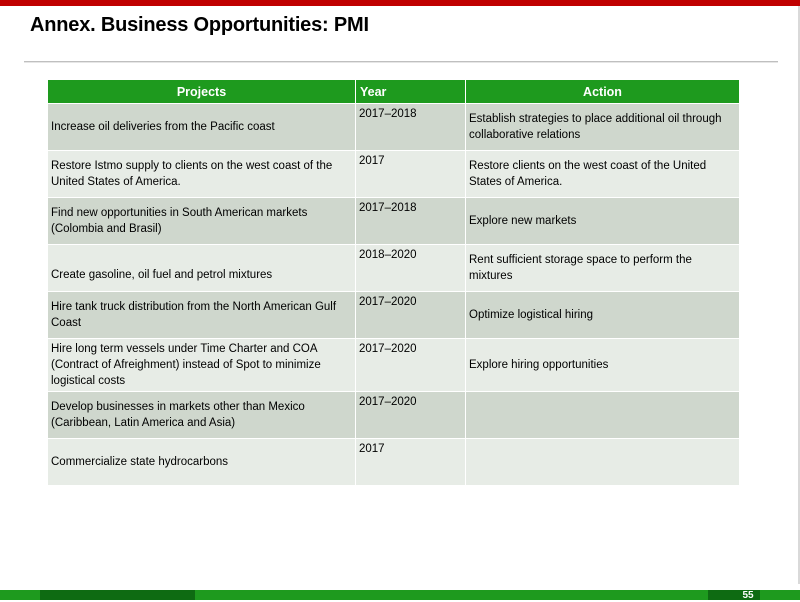  I want to click on footer-accent-left, so click(117, 595).